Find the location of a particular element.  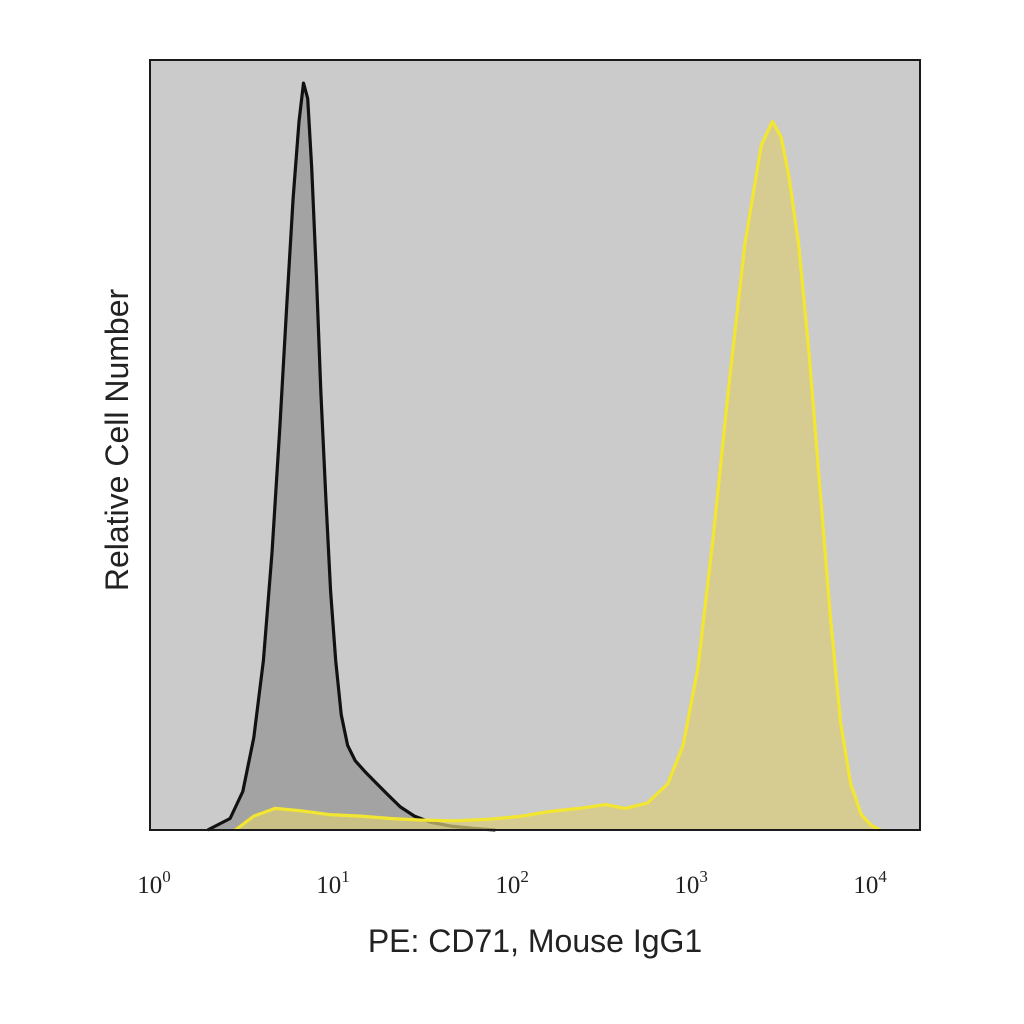

x-axis-ticks: 10⁰ 10¹ 10² 10³ 10⁴ is located at coordinates (512, 883).